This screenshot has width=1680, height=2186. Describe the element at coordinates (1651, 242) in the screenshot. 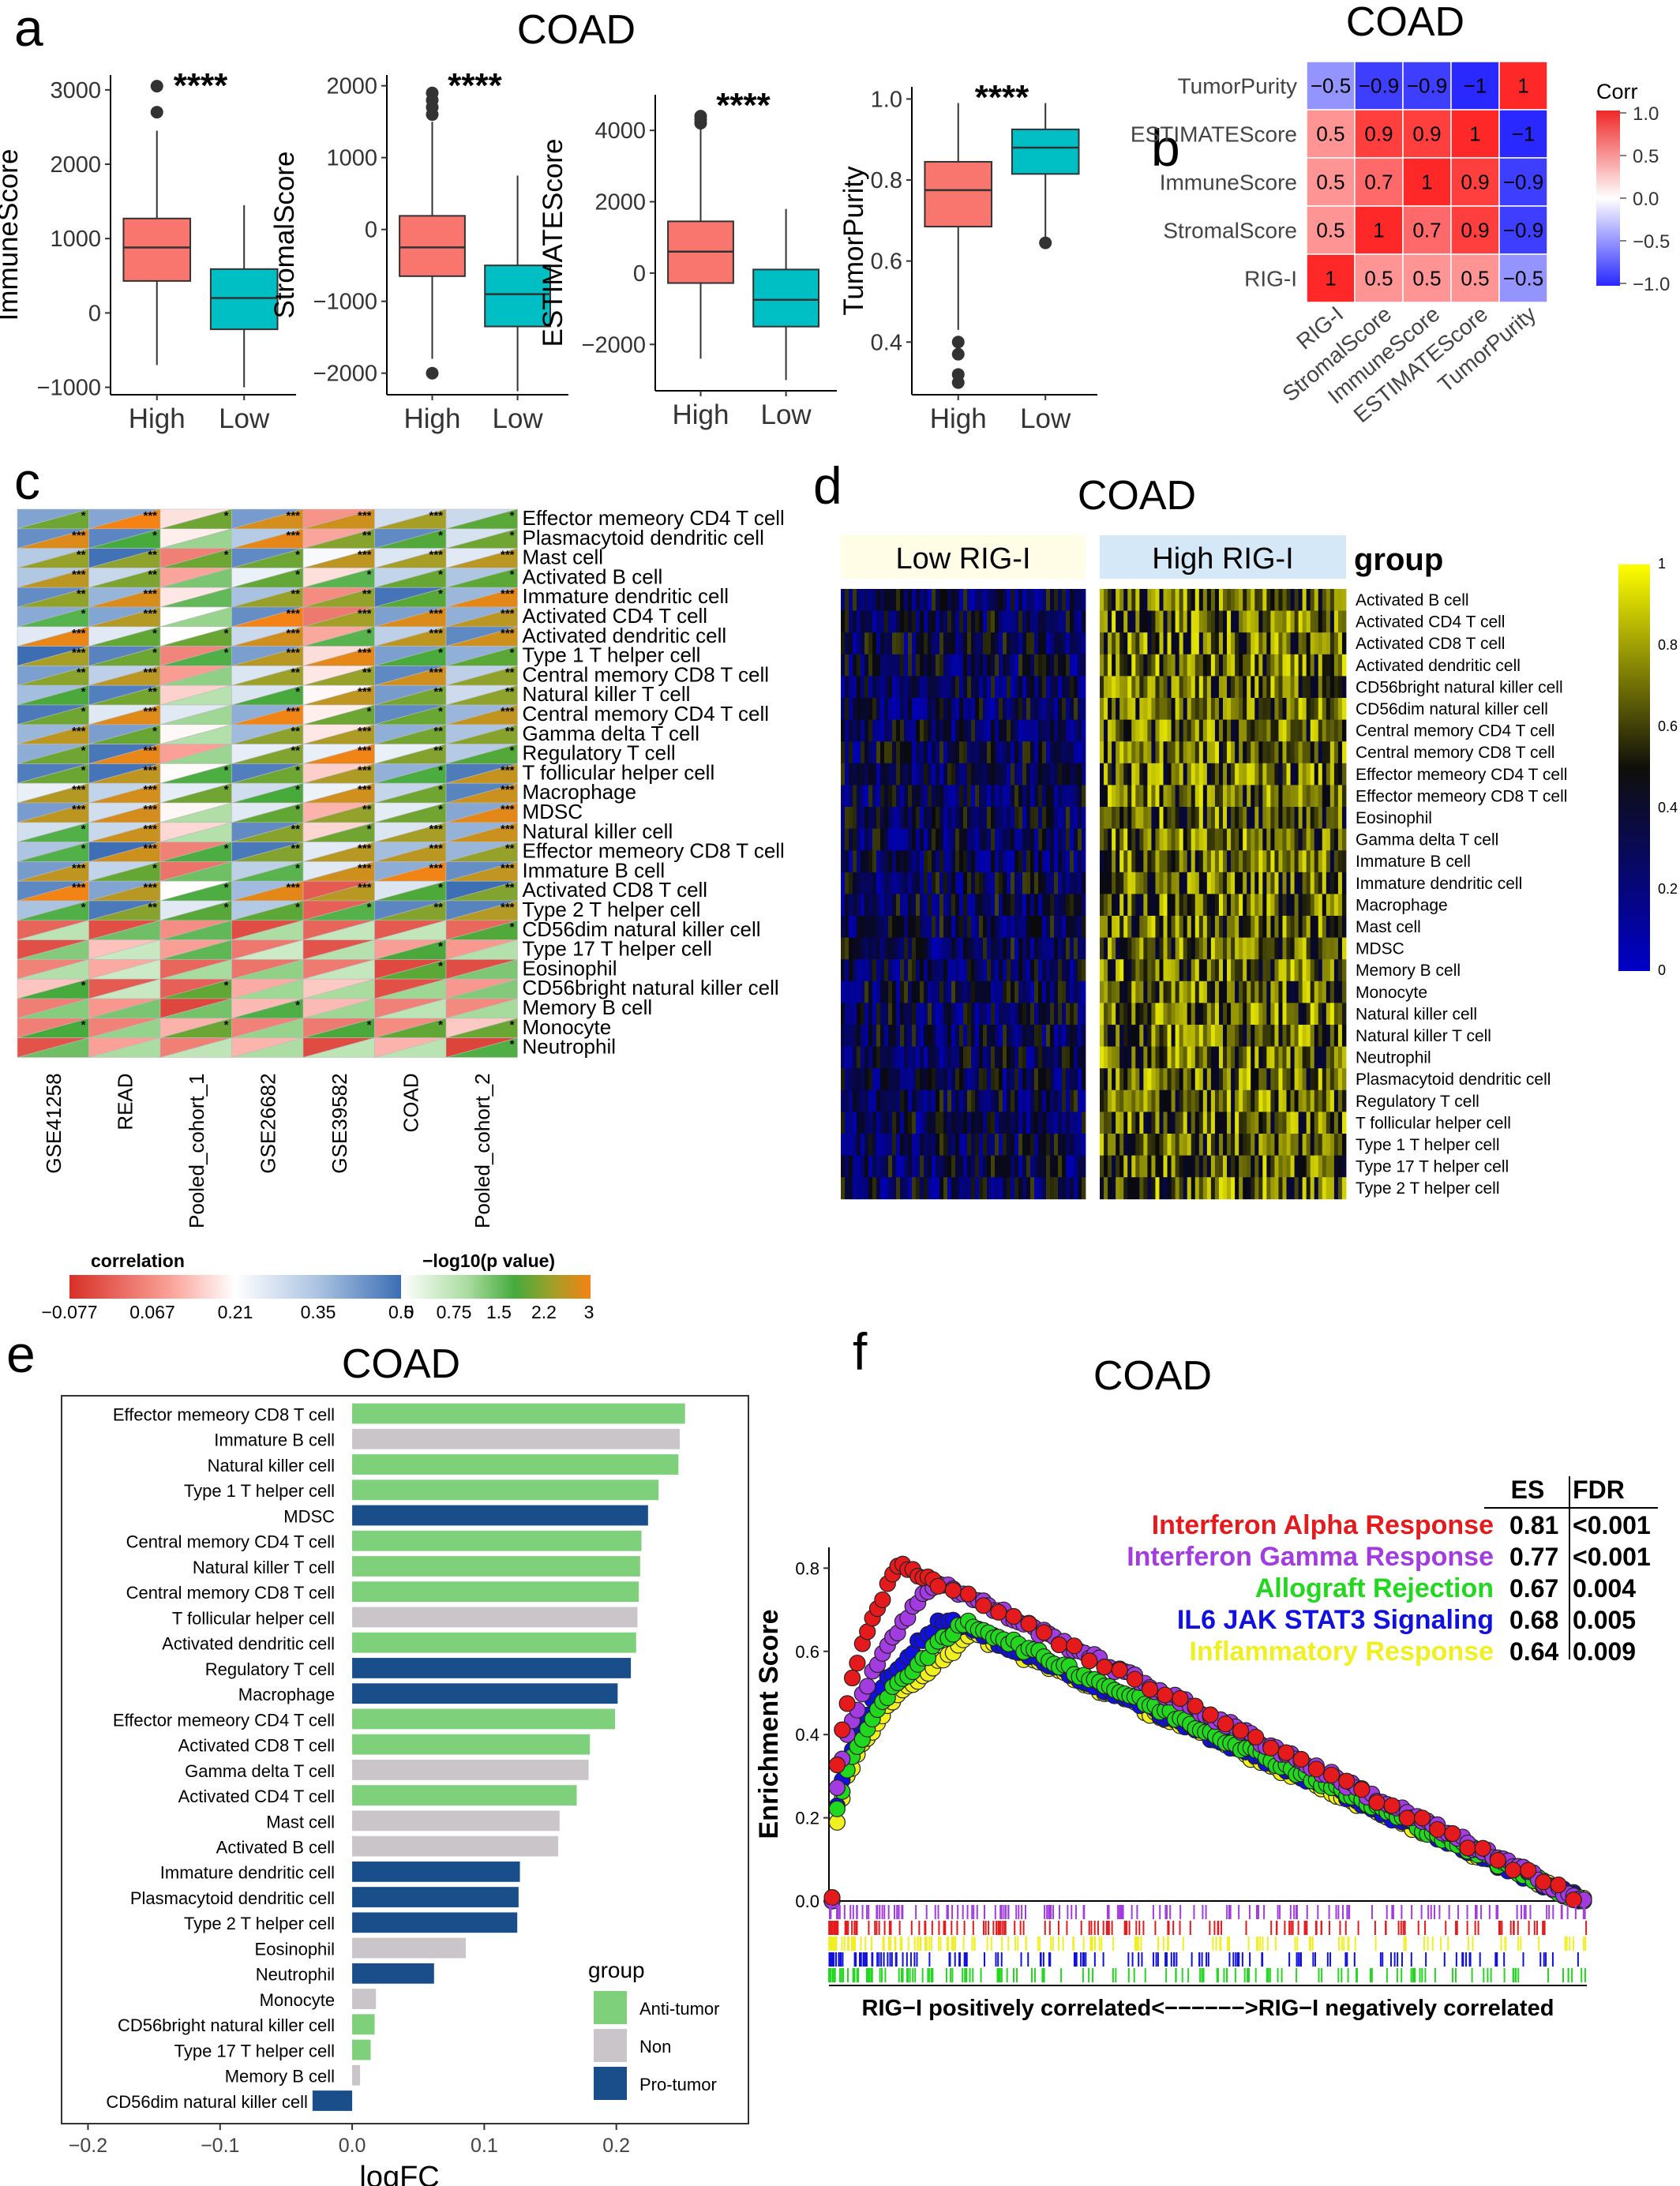

I see `legend-tick-label: −0.5` at that location.